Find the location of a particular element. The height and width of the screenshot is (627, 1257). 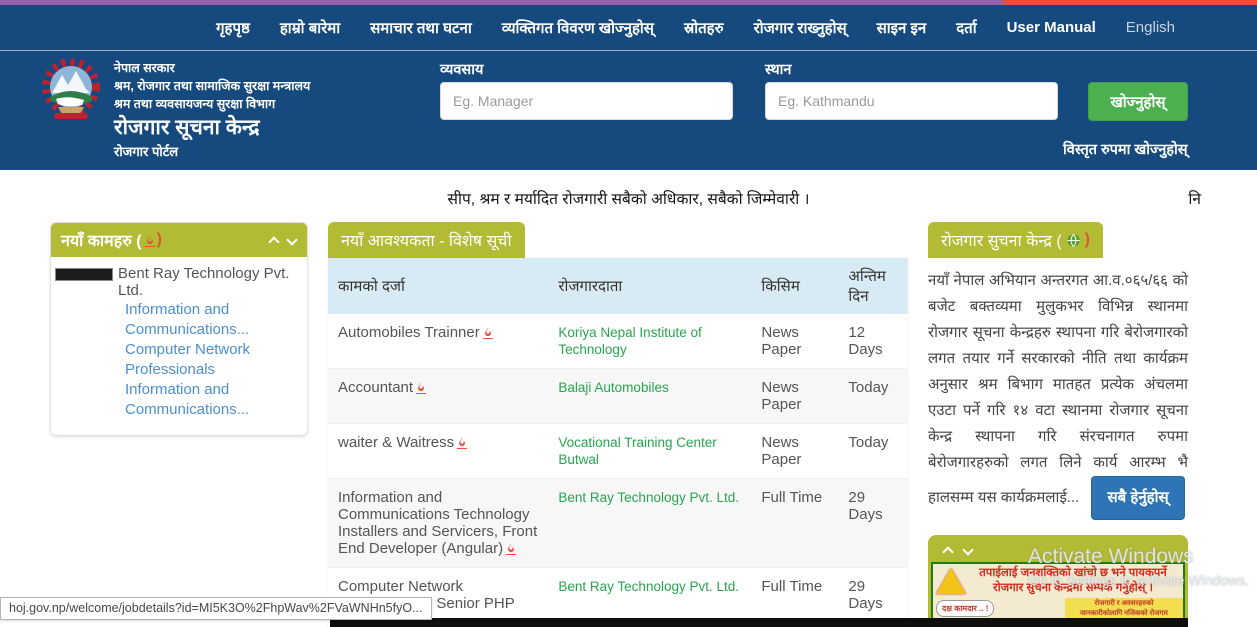

site-subtitle: रोजगार पोर्टल is located at coordinates (146, 151).